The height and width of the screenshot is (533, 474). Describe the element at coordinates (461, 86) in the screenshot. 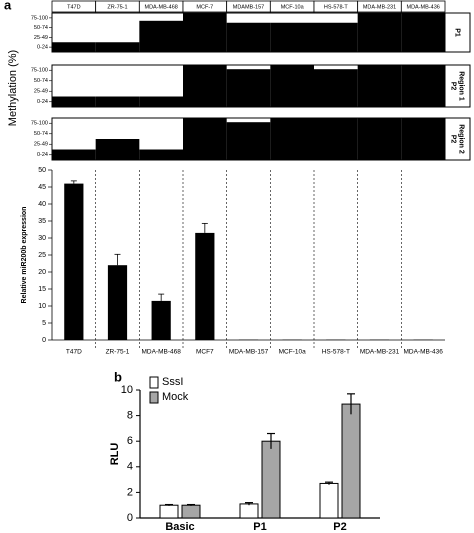

I see `strip-label: Region 1` at that location.